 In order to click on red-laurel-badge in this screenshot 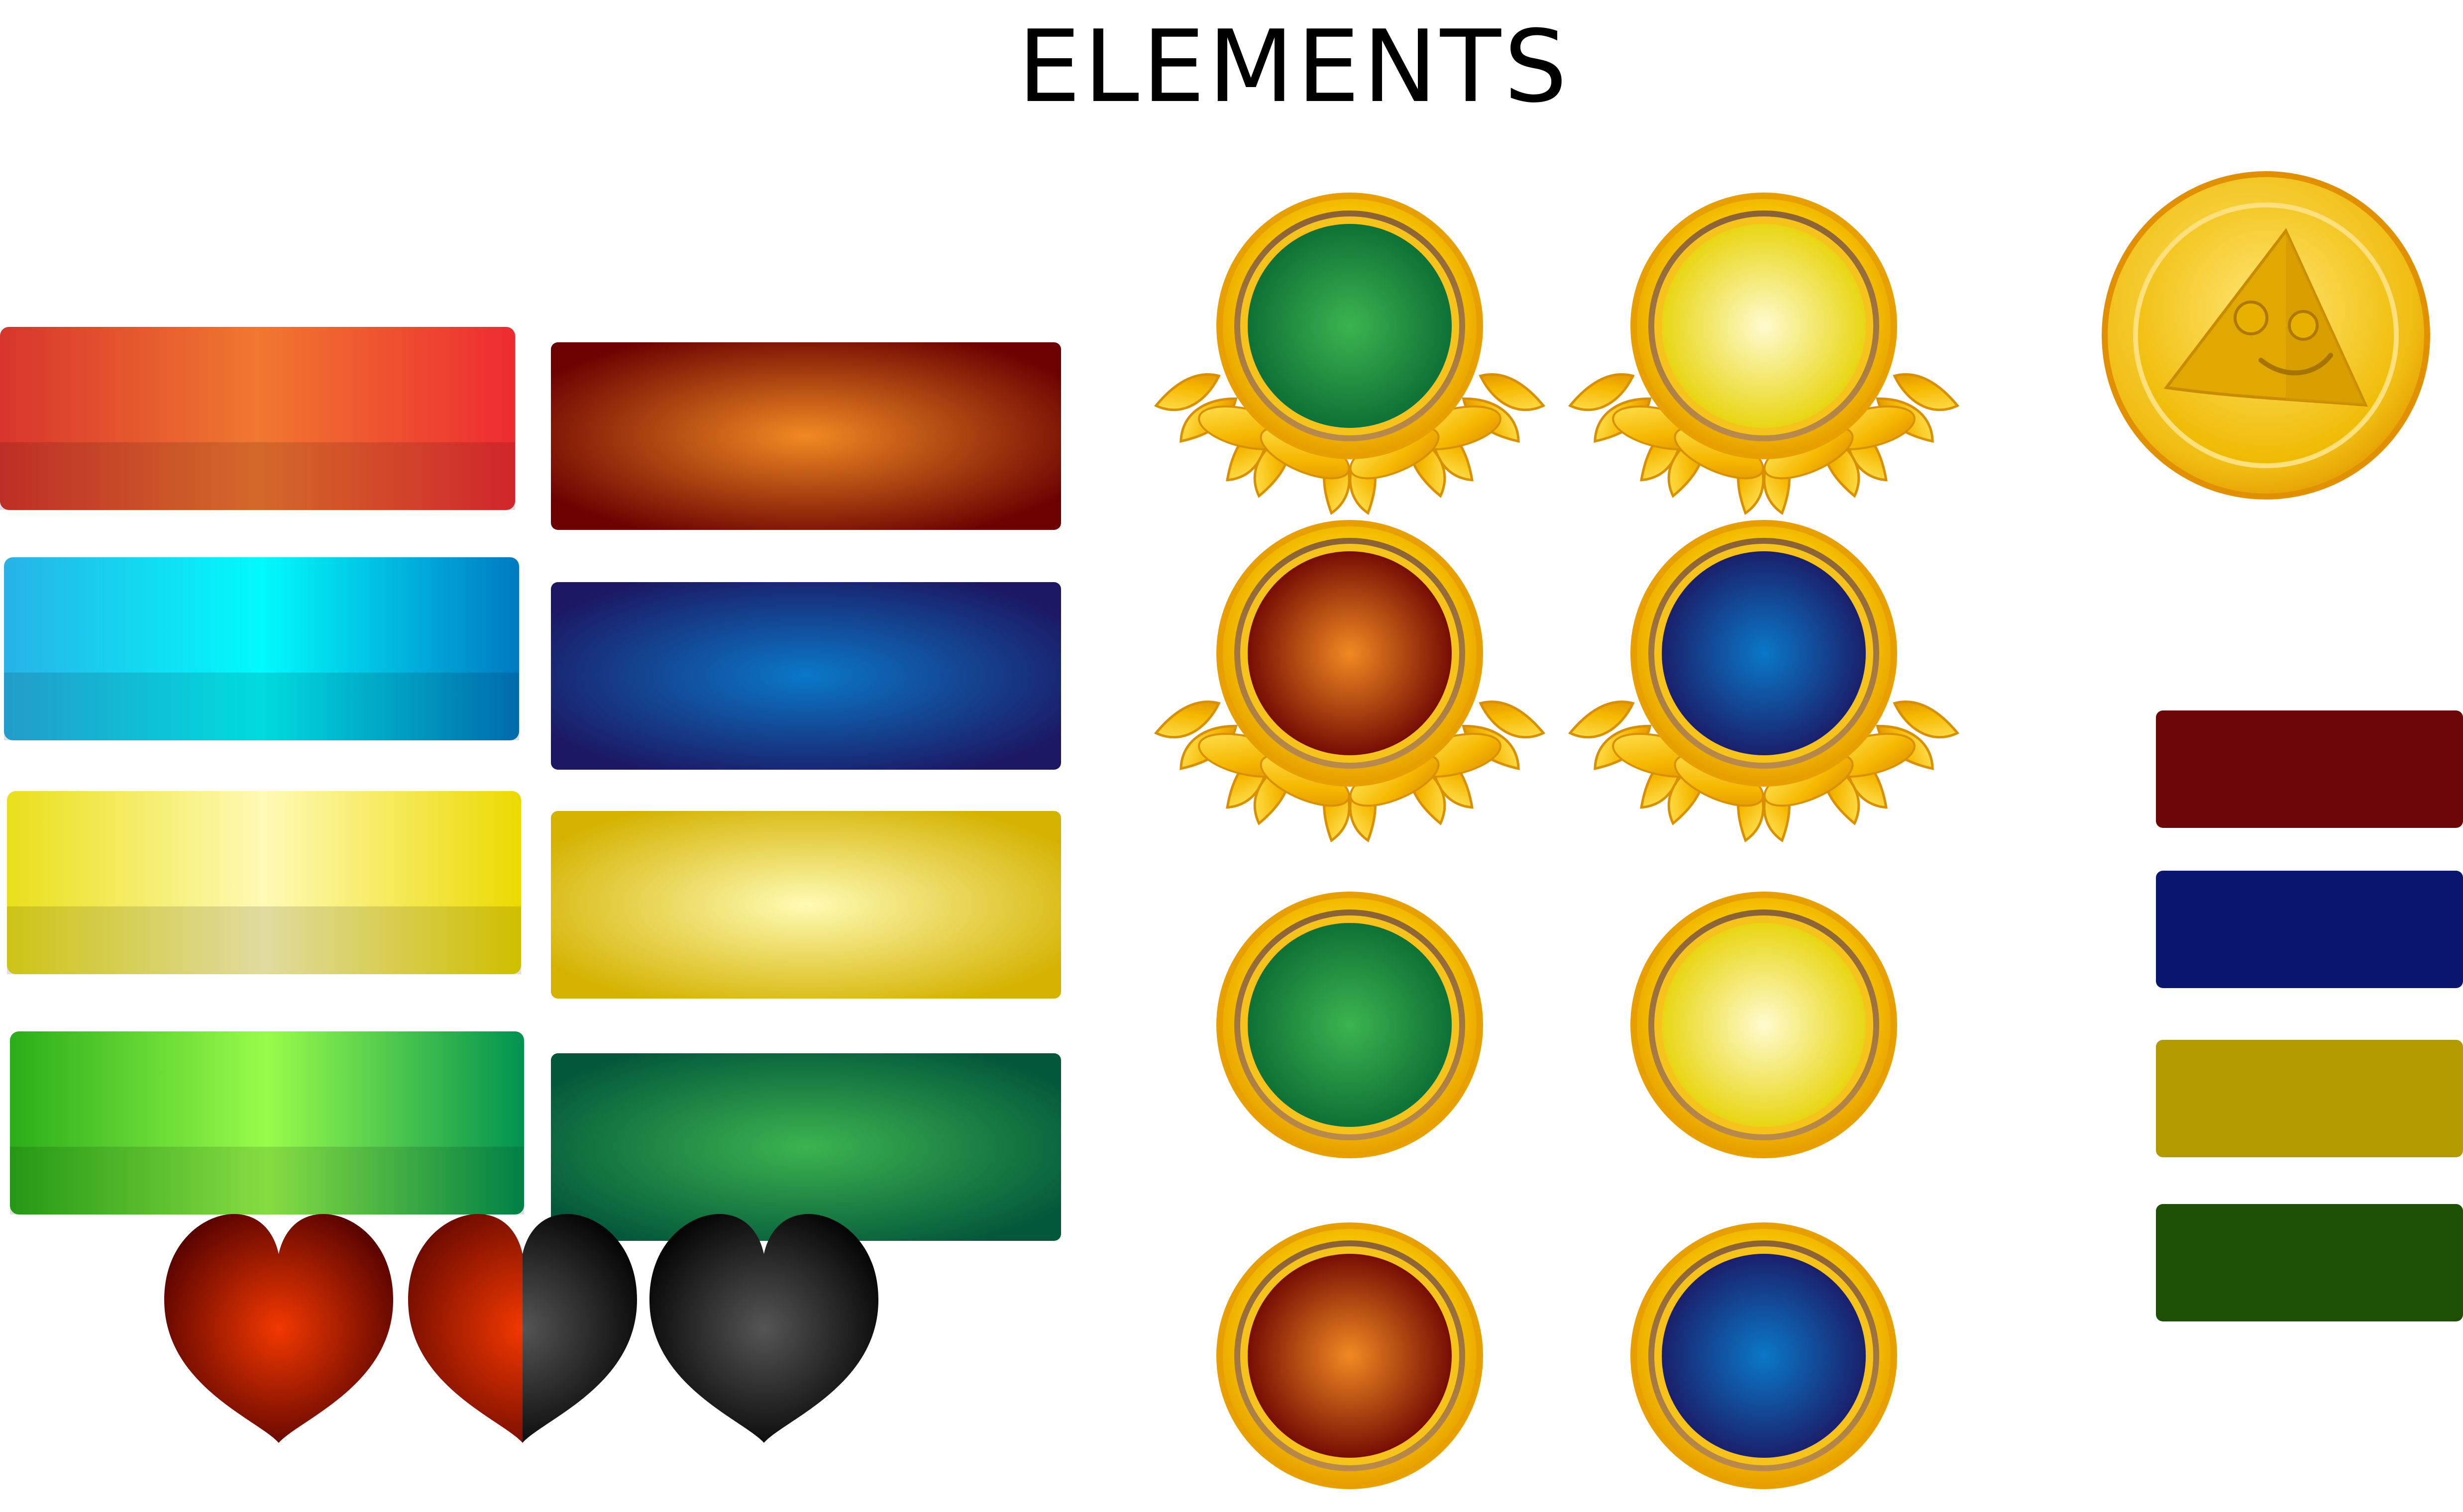, I will do `click(1350, 682)`.